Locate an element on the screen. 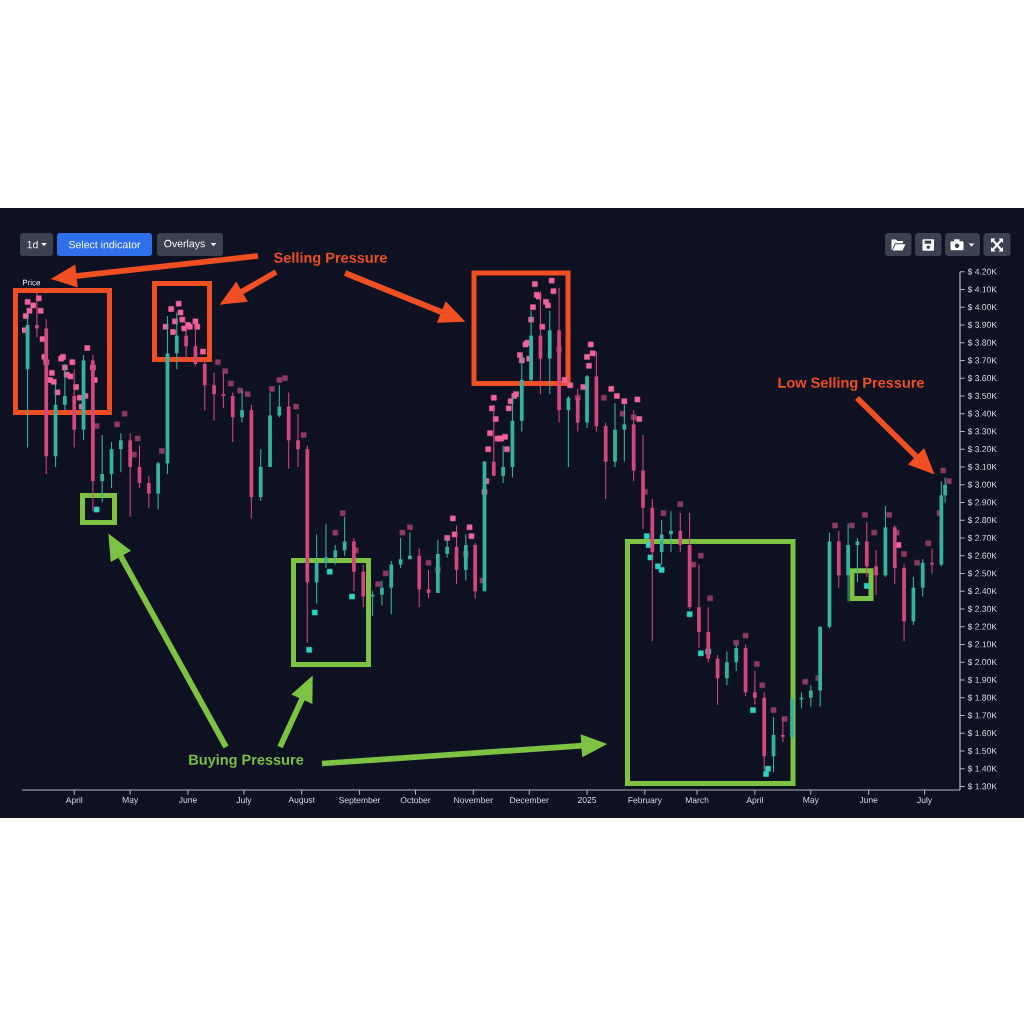 This screenshot has width=1024, height=1024. y-tick-label: $ 1.30K is located at coordinates (982, 786).